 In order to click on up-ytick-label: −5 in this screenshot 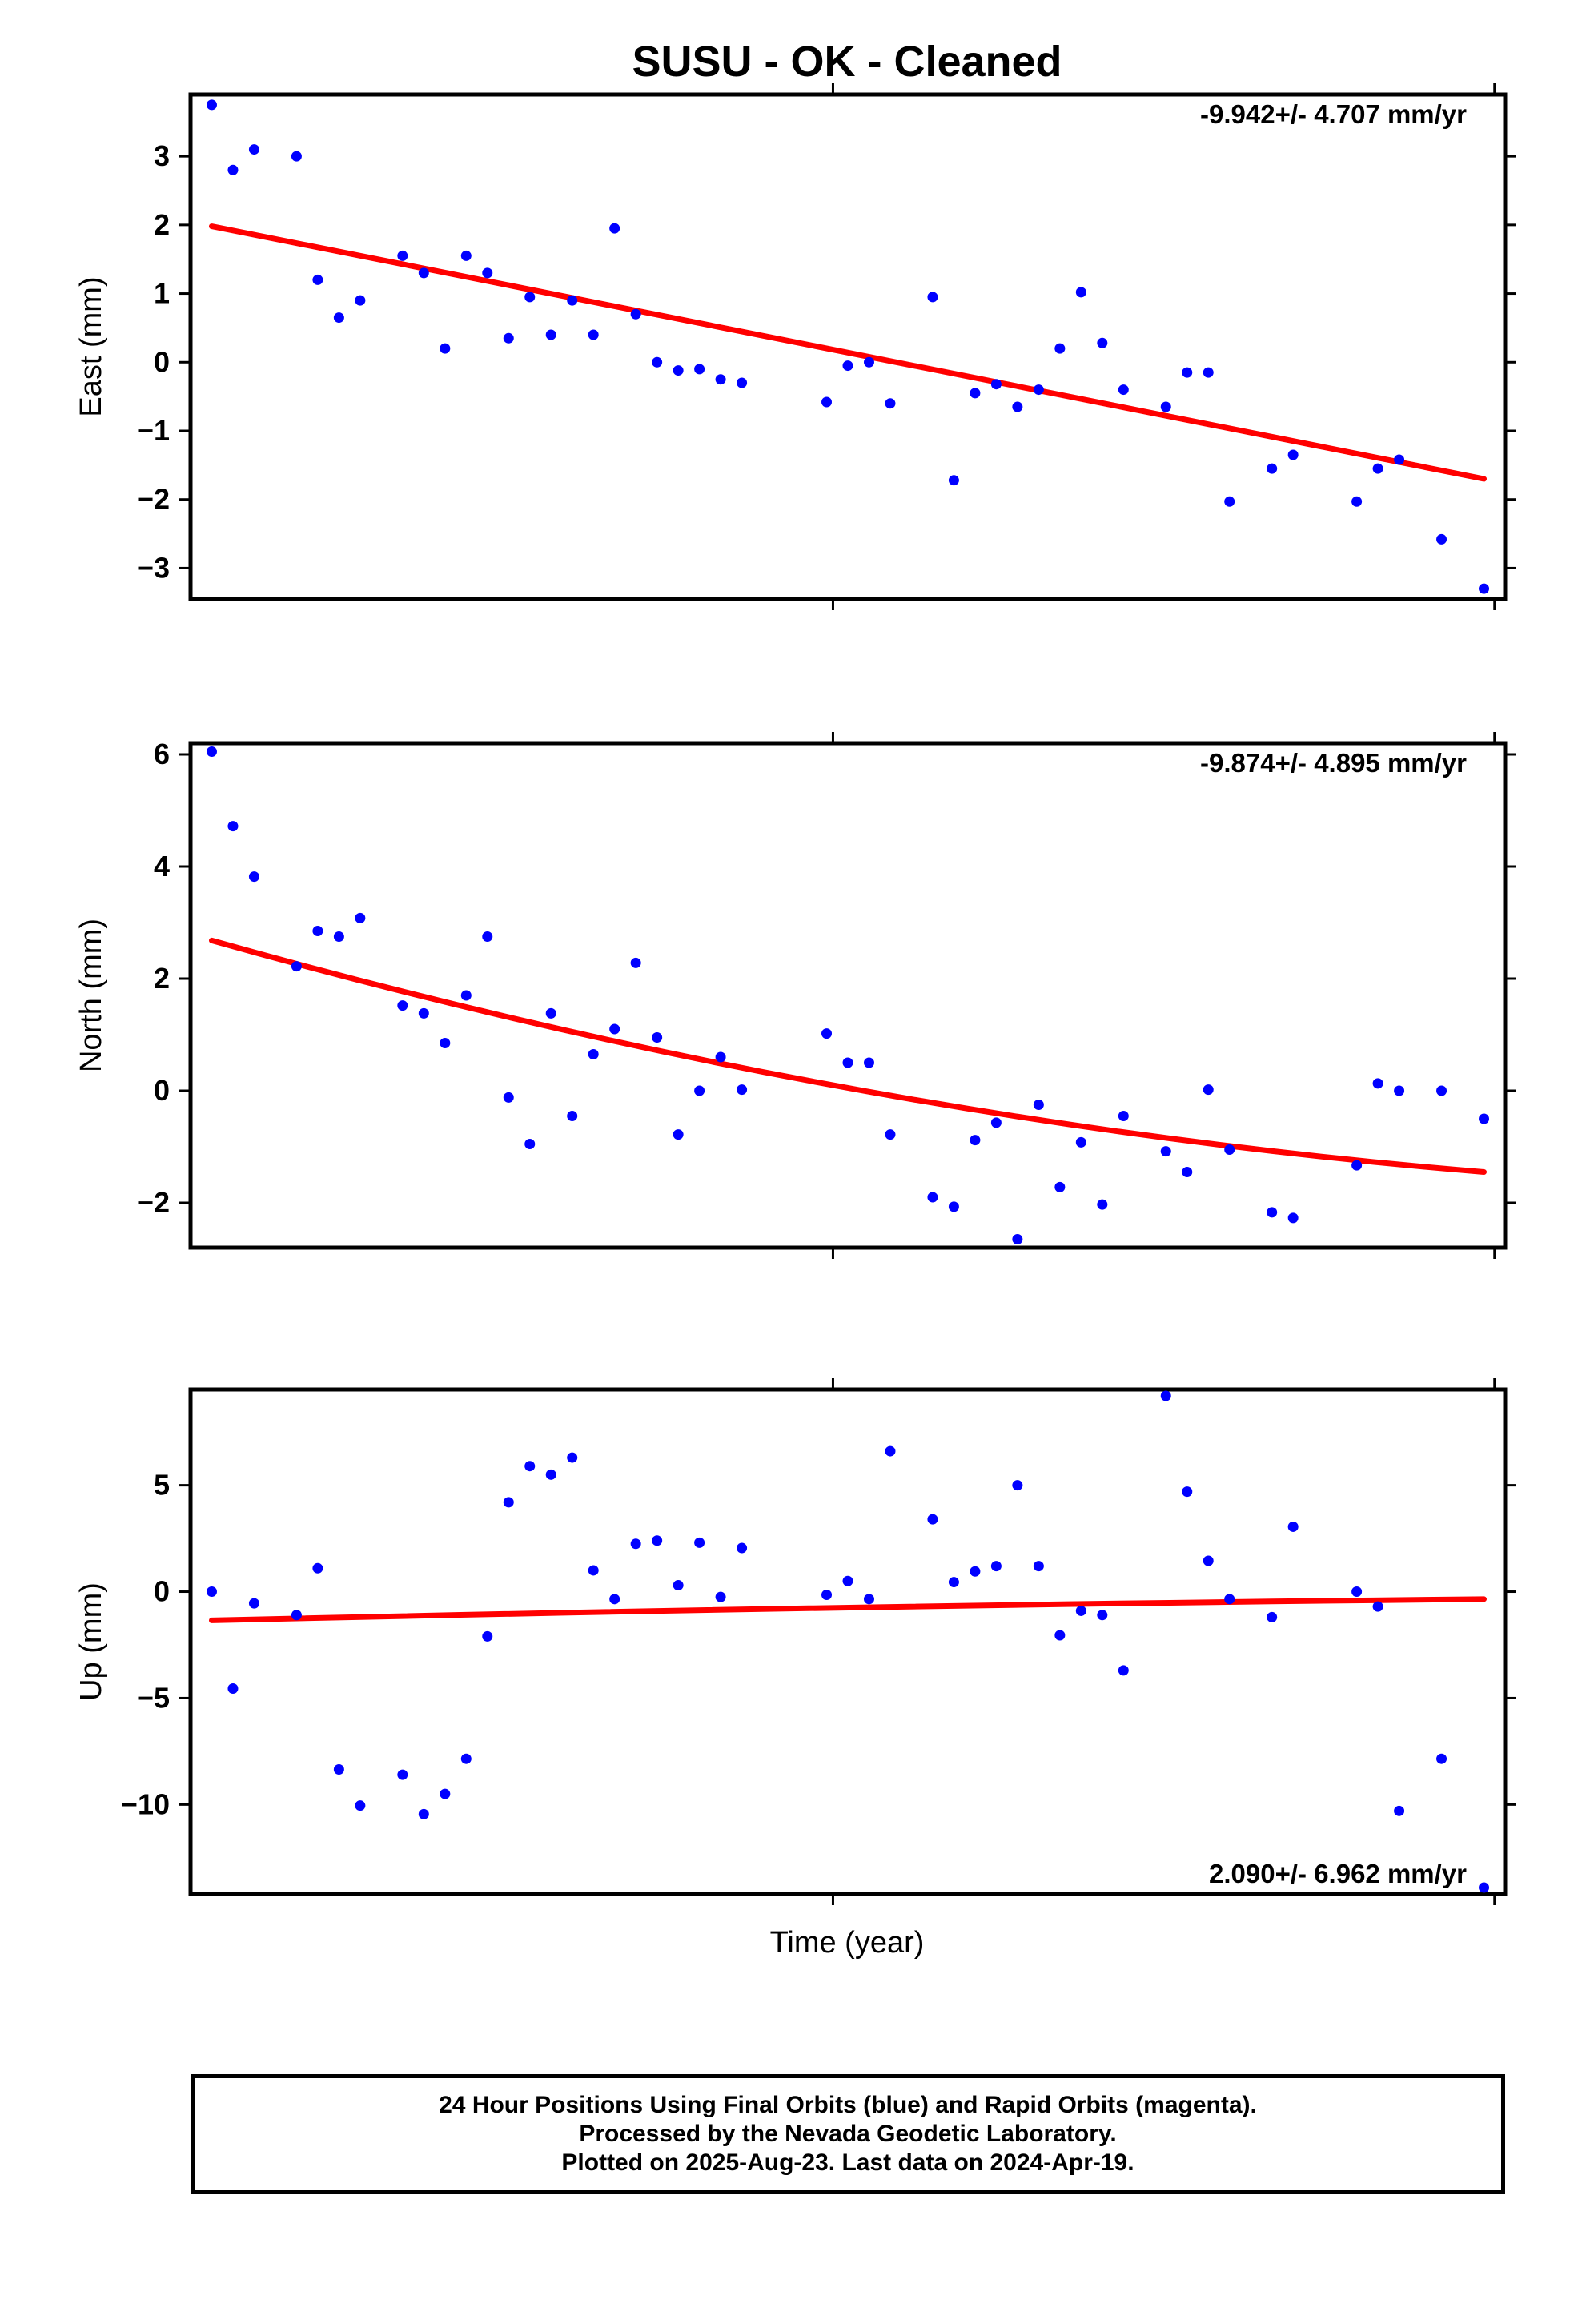, I will do `click(154, 1698)`.